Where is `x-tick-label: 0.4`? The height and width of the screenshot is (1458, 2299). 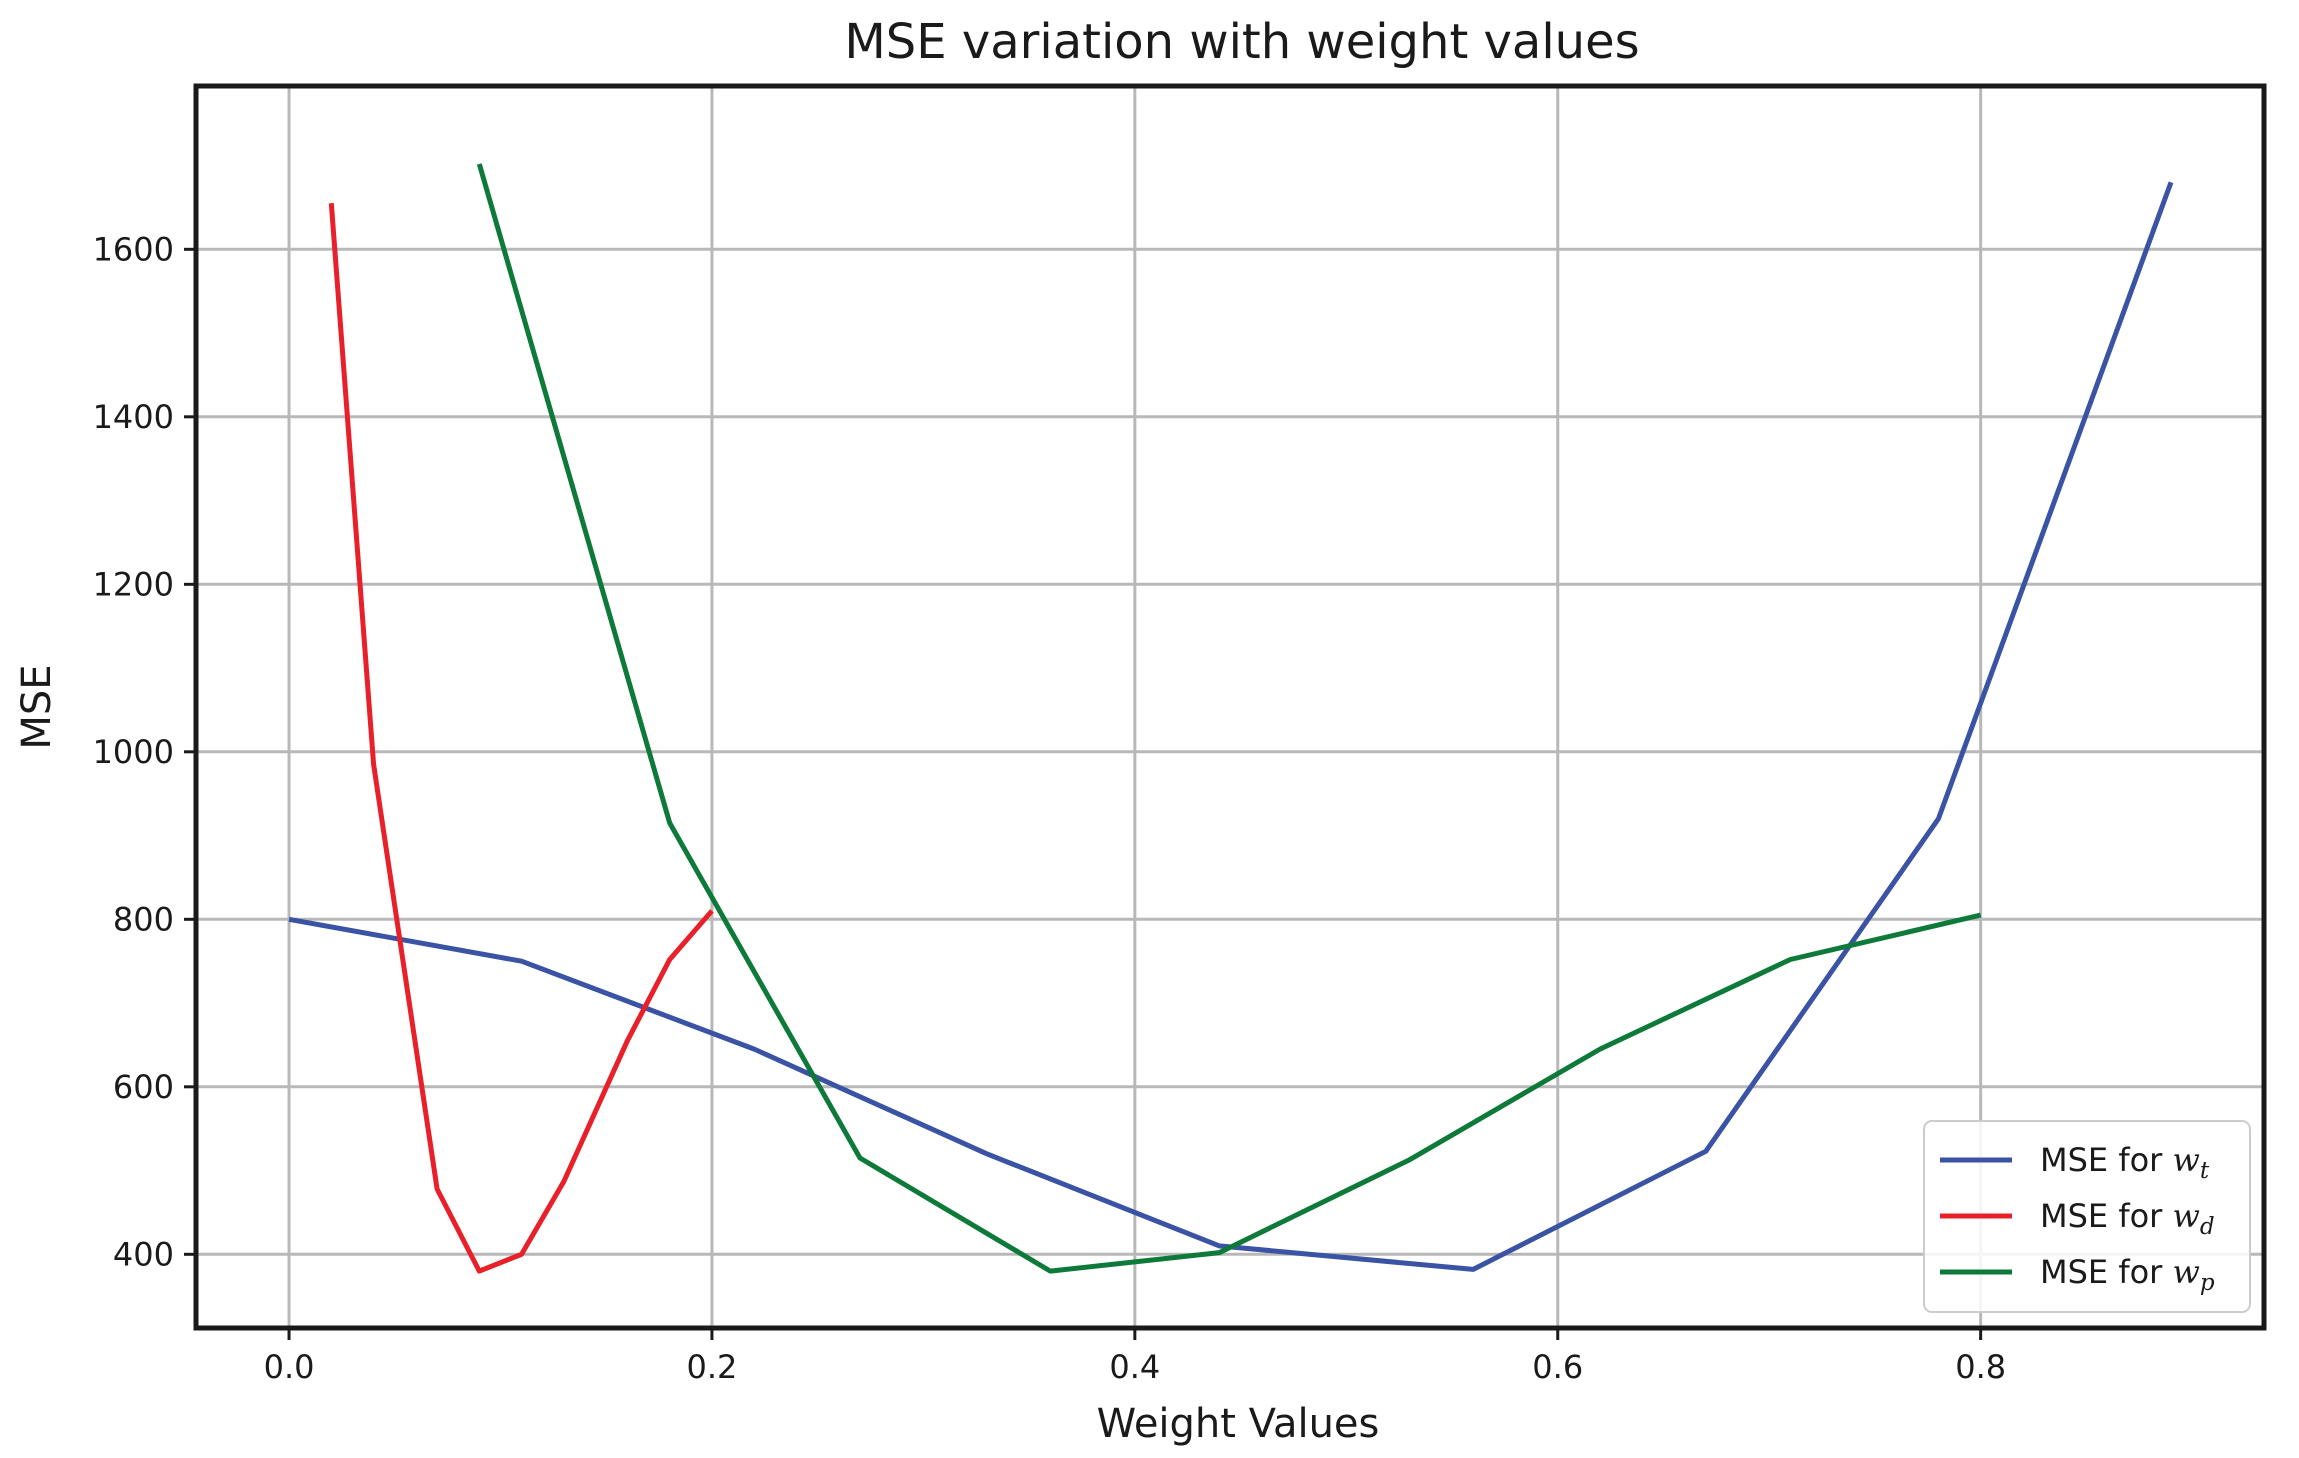 x-tick-label: 0.4 is located at coordinates (1134, 1367).